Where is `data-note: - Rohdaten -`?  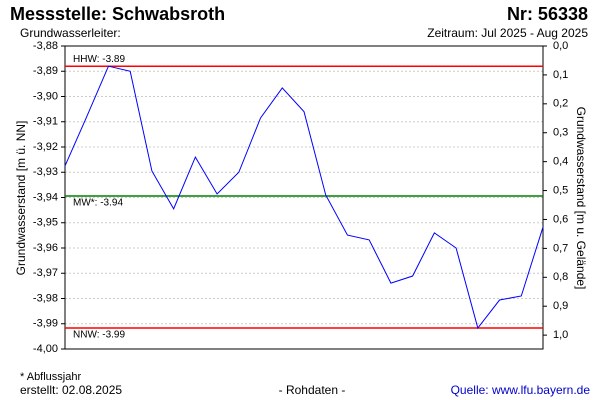 data-note: - Rohdaten - is located at coordinates (312, 390).